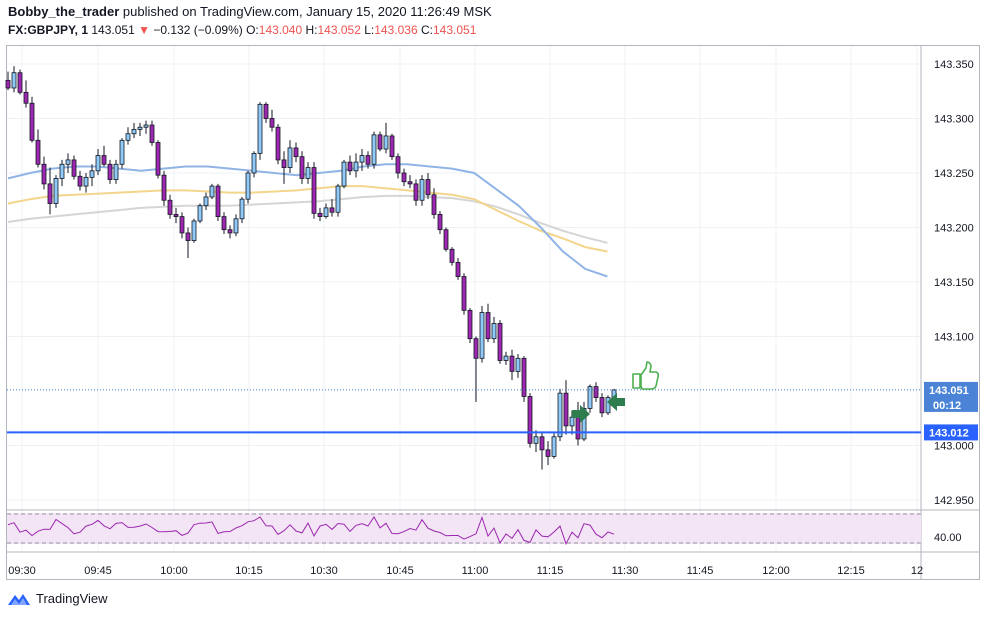 This screenshot has height=618, width=988. I want to click on time-tick-label: 11:30, so click(625, 571).